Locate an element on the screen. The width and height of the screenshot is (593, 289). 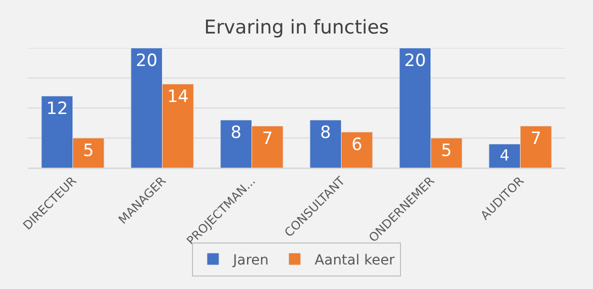
legend-label: Aantal keer is located at coordinates (354, 260).